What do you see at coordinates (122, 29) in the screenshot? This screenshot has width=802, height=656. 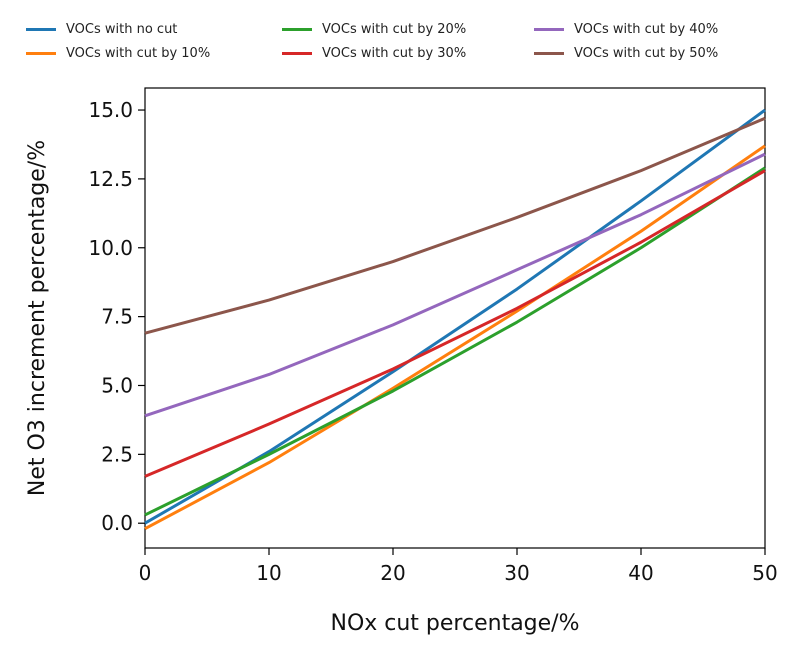 I see `legend-label-no-cut: VOCs with no cut` at bounding box center [122, 29].